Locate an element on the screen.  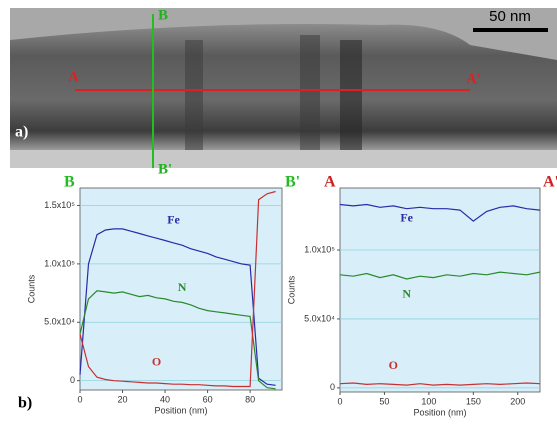
y-tick-label: 1.5x10⁵ is located at coordinates (59, 205).